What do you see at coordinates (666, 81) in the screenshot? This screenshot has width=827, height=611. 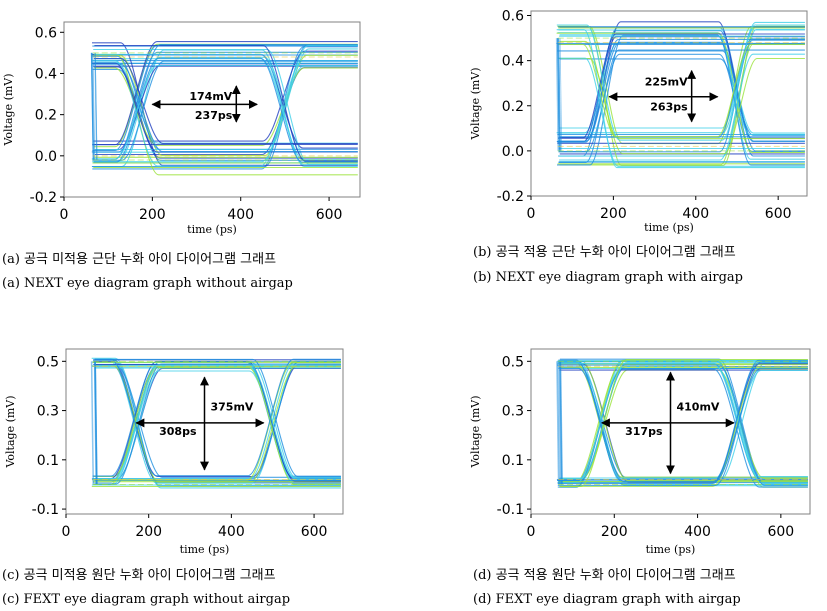 I see `voltage-annotation-label: 225mV` at bounding box center [666, 81].